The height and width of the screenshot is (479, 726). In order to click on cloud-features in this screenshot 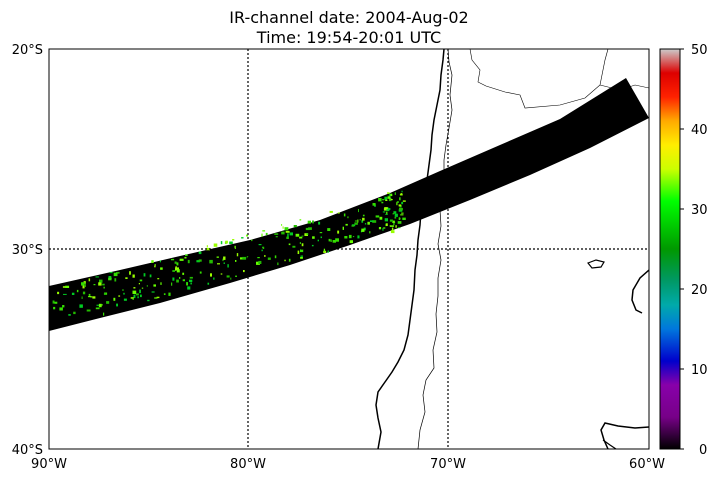, I will do `click(229, 253)`.